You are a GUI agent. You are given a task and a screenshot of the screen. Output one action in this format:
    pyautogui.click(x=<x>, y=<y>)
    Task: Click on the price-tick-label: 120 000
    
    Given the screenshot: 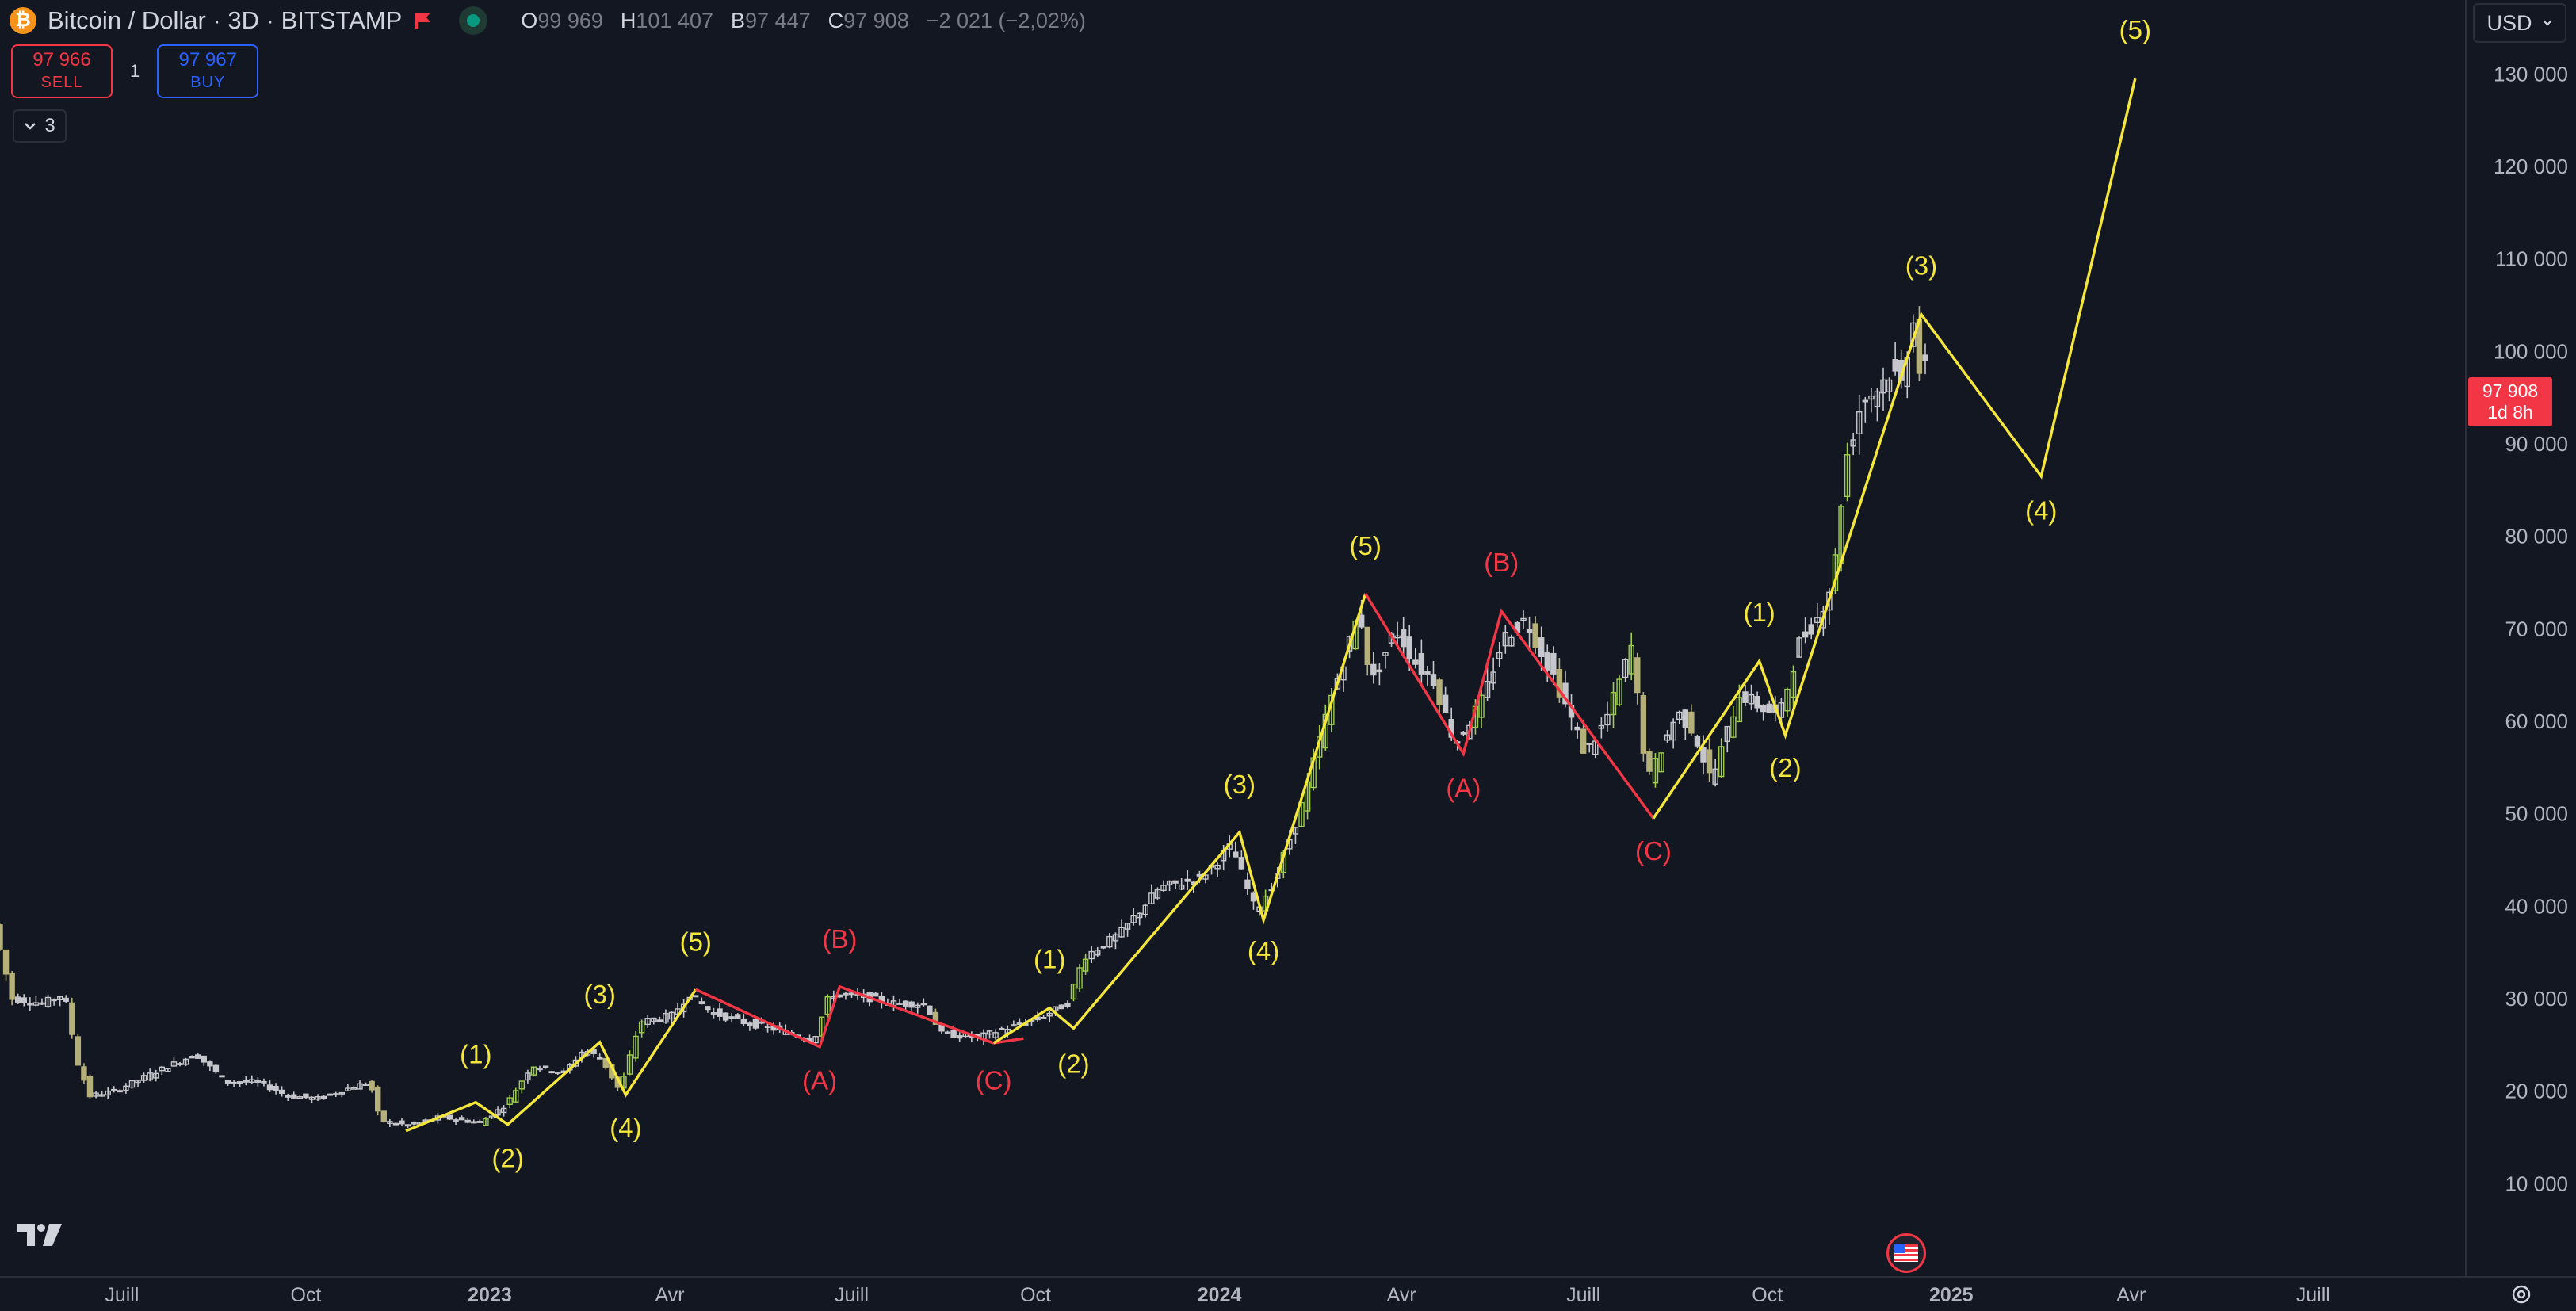 What is the action you would take?
    pyautogui.click(x=2531, y=166)
    